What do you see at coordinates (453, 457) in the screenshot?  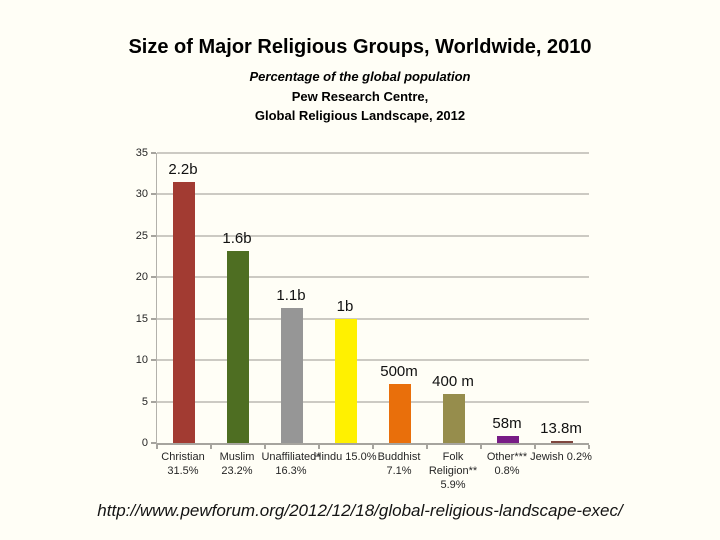 I see `x-axis-category-label-line: Folk` at bounding box center [453, 457].